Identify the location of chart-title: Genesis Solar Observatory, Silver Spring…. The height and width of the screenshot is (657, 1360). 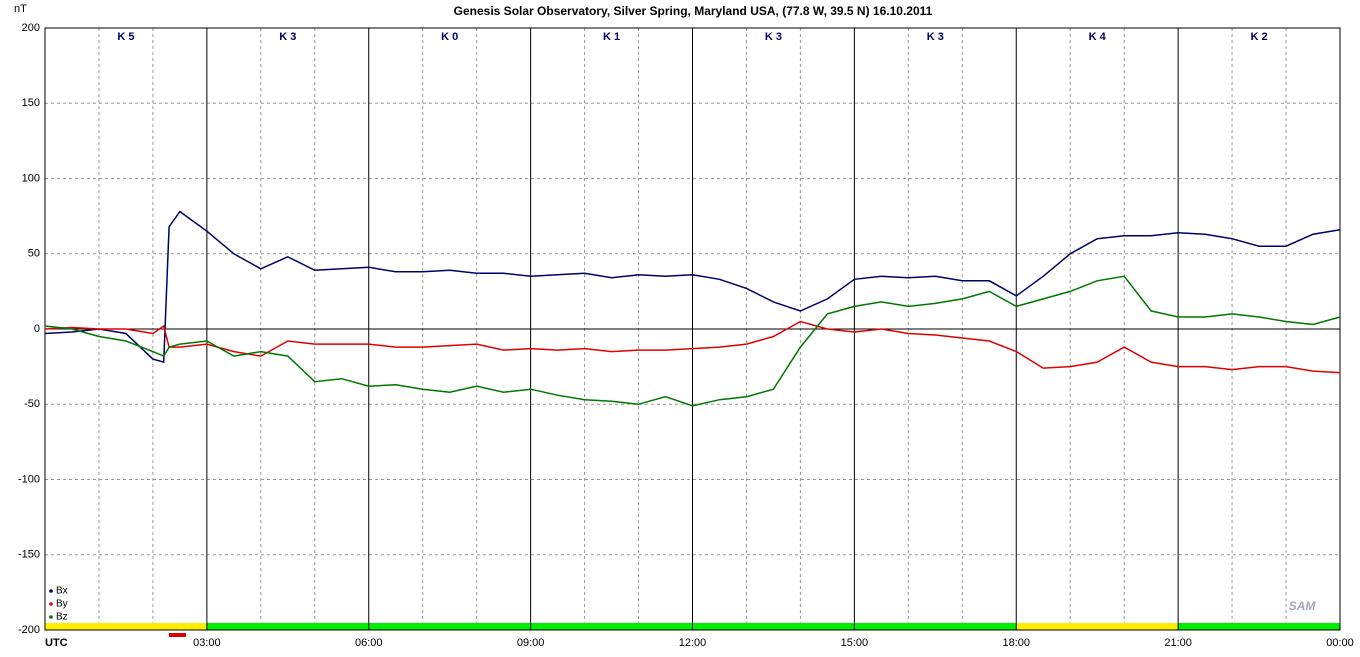
(693, 11).